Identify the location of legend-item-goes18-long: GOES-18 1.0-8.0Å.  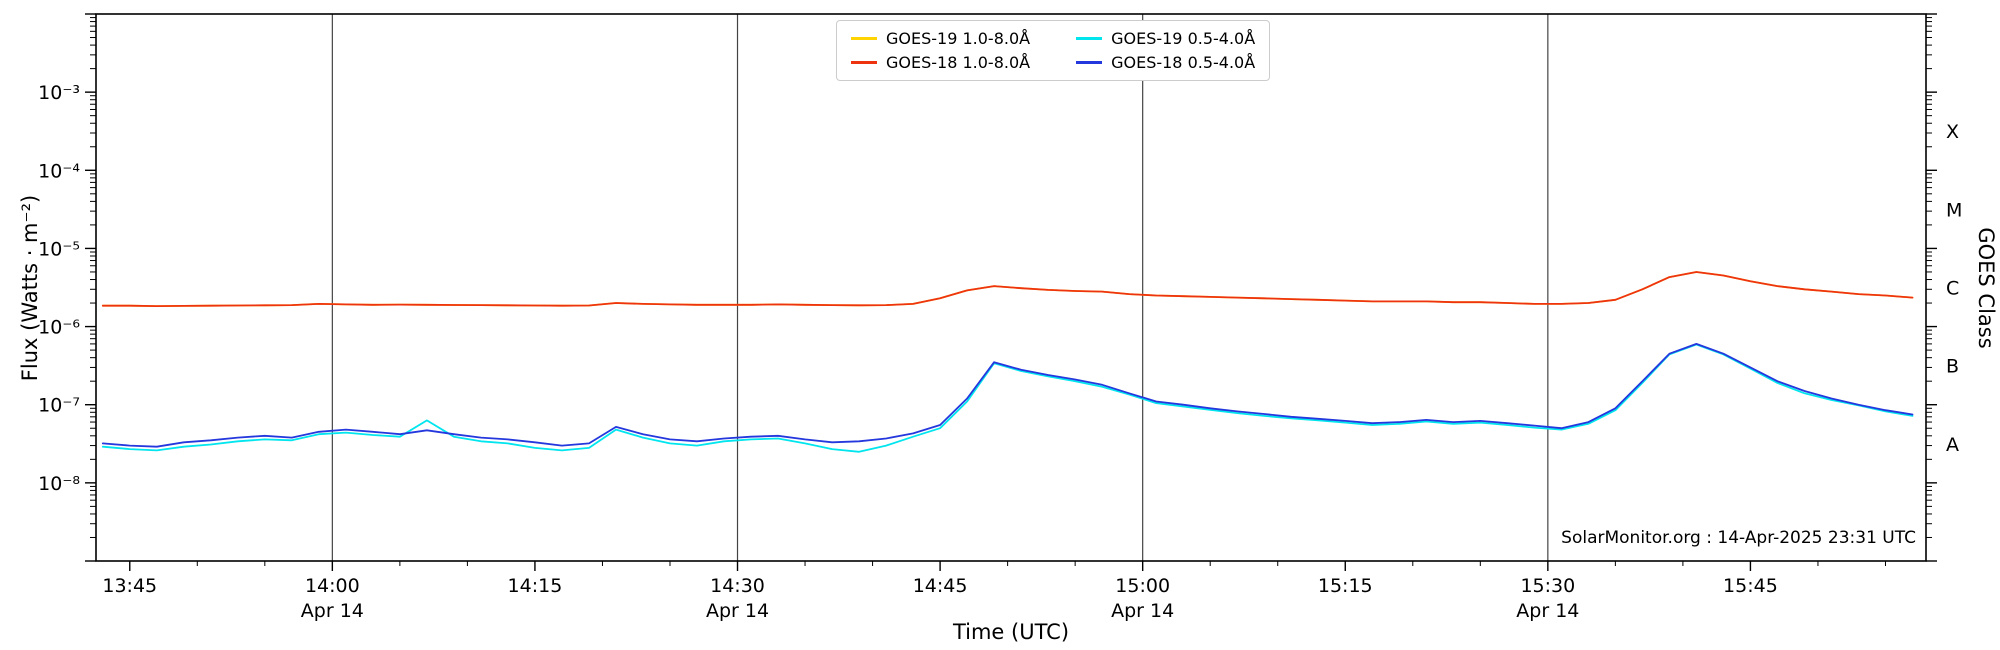
(940, 62).